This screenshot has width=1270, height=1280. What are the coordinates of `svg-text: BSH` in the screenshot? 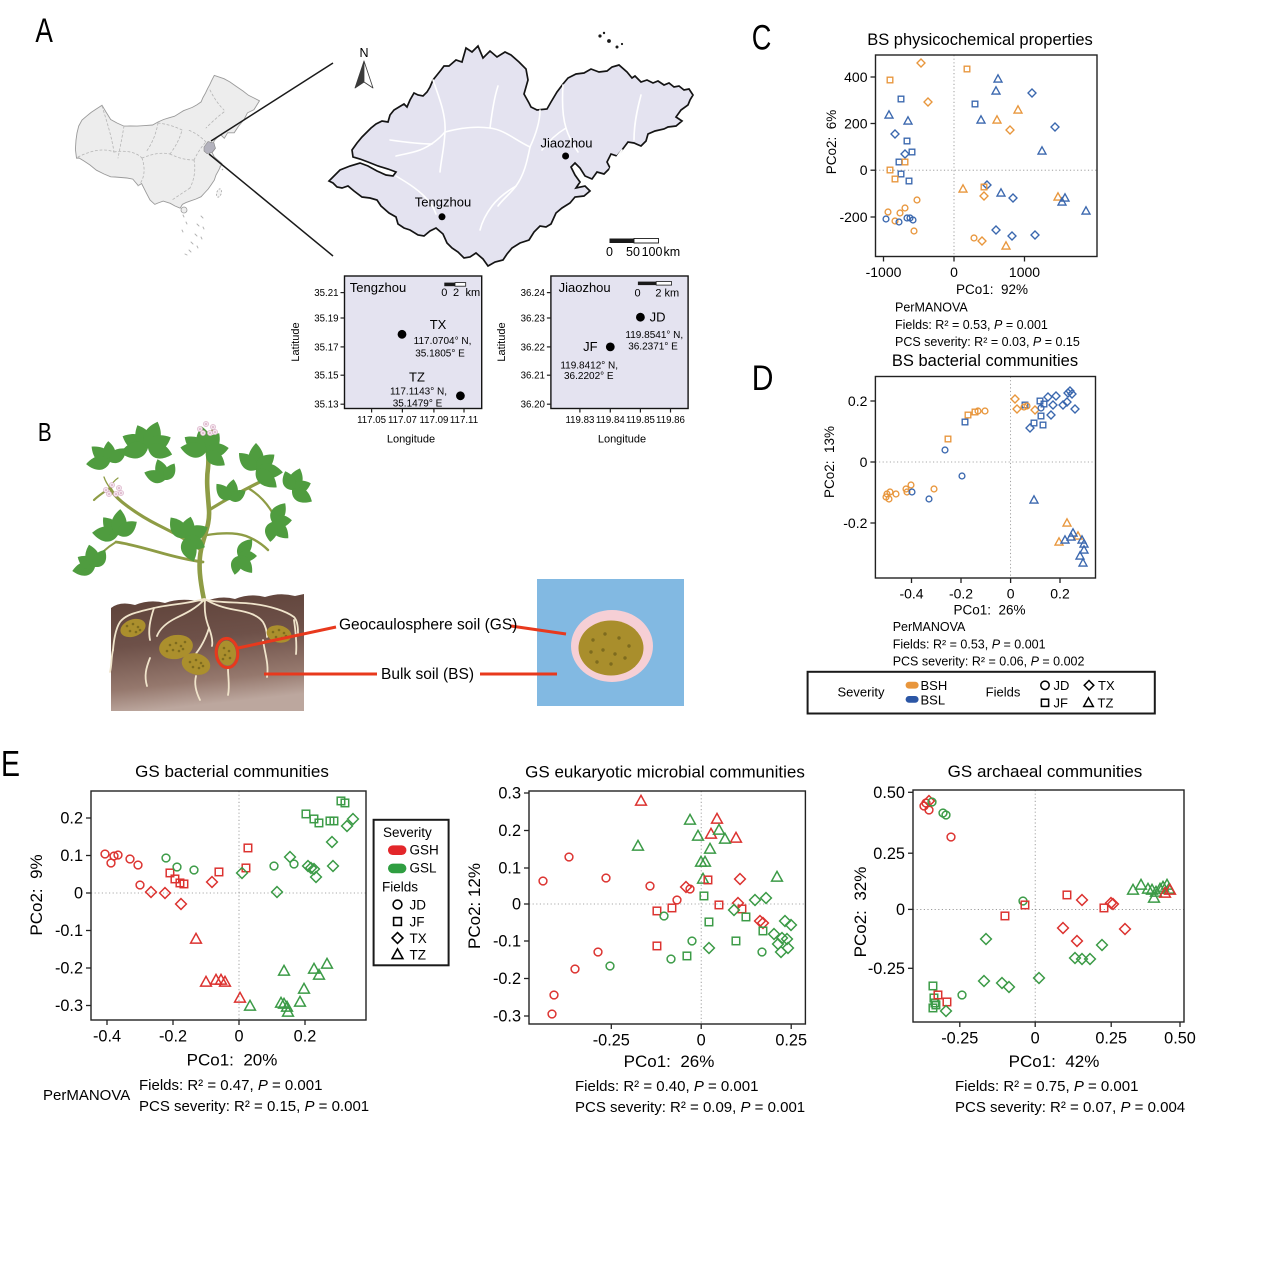 It's located at (934, 685).